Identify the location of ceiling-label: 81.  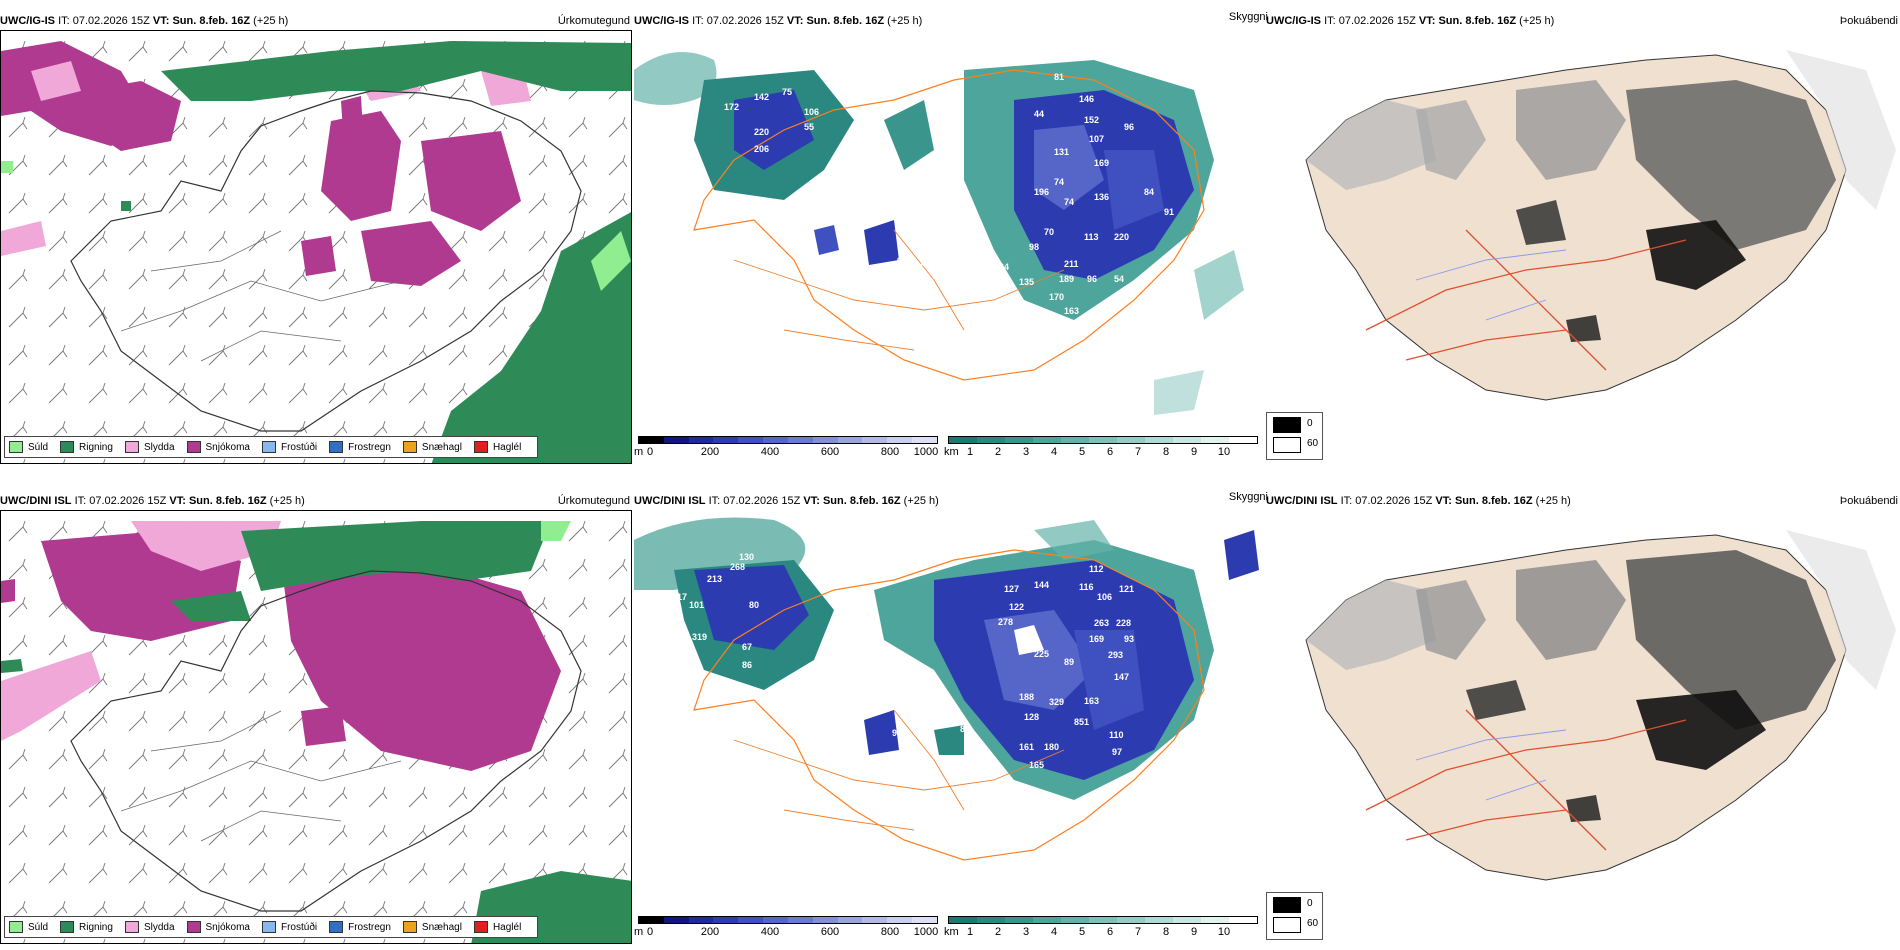
(1059, 77).